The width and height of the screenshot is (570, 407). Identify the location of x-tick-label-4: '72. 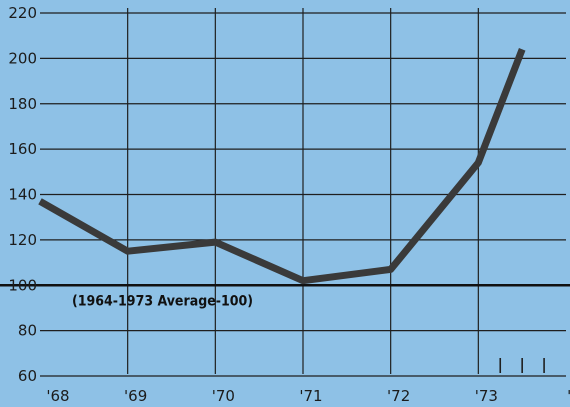
(398, 396).